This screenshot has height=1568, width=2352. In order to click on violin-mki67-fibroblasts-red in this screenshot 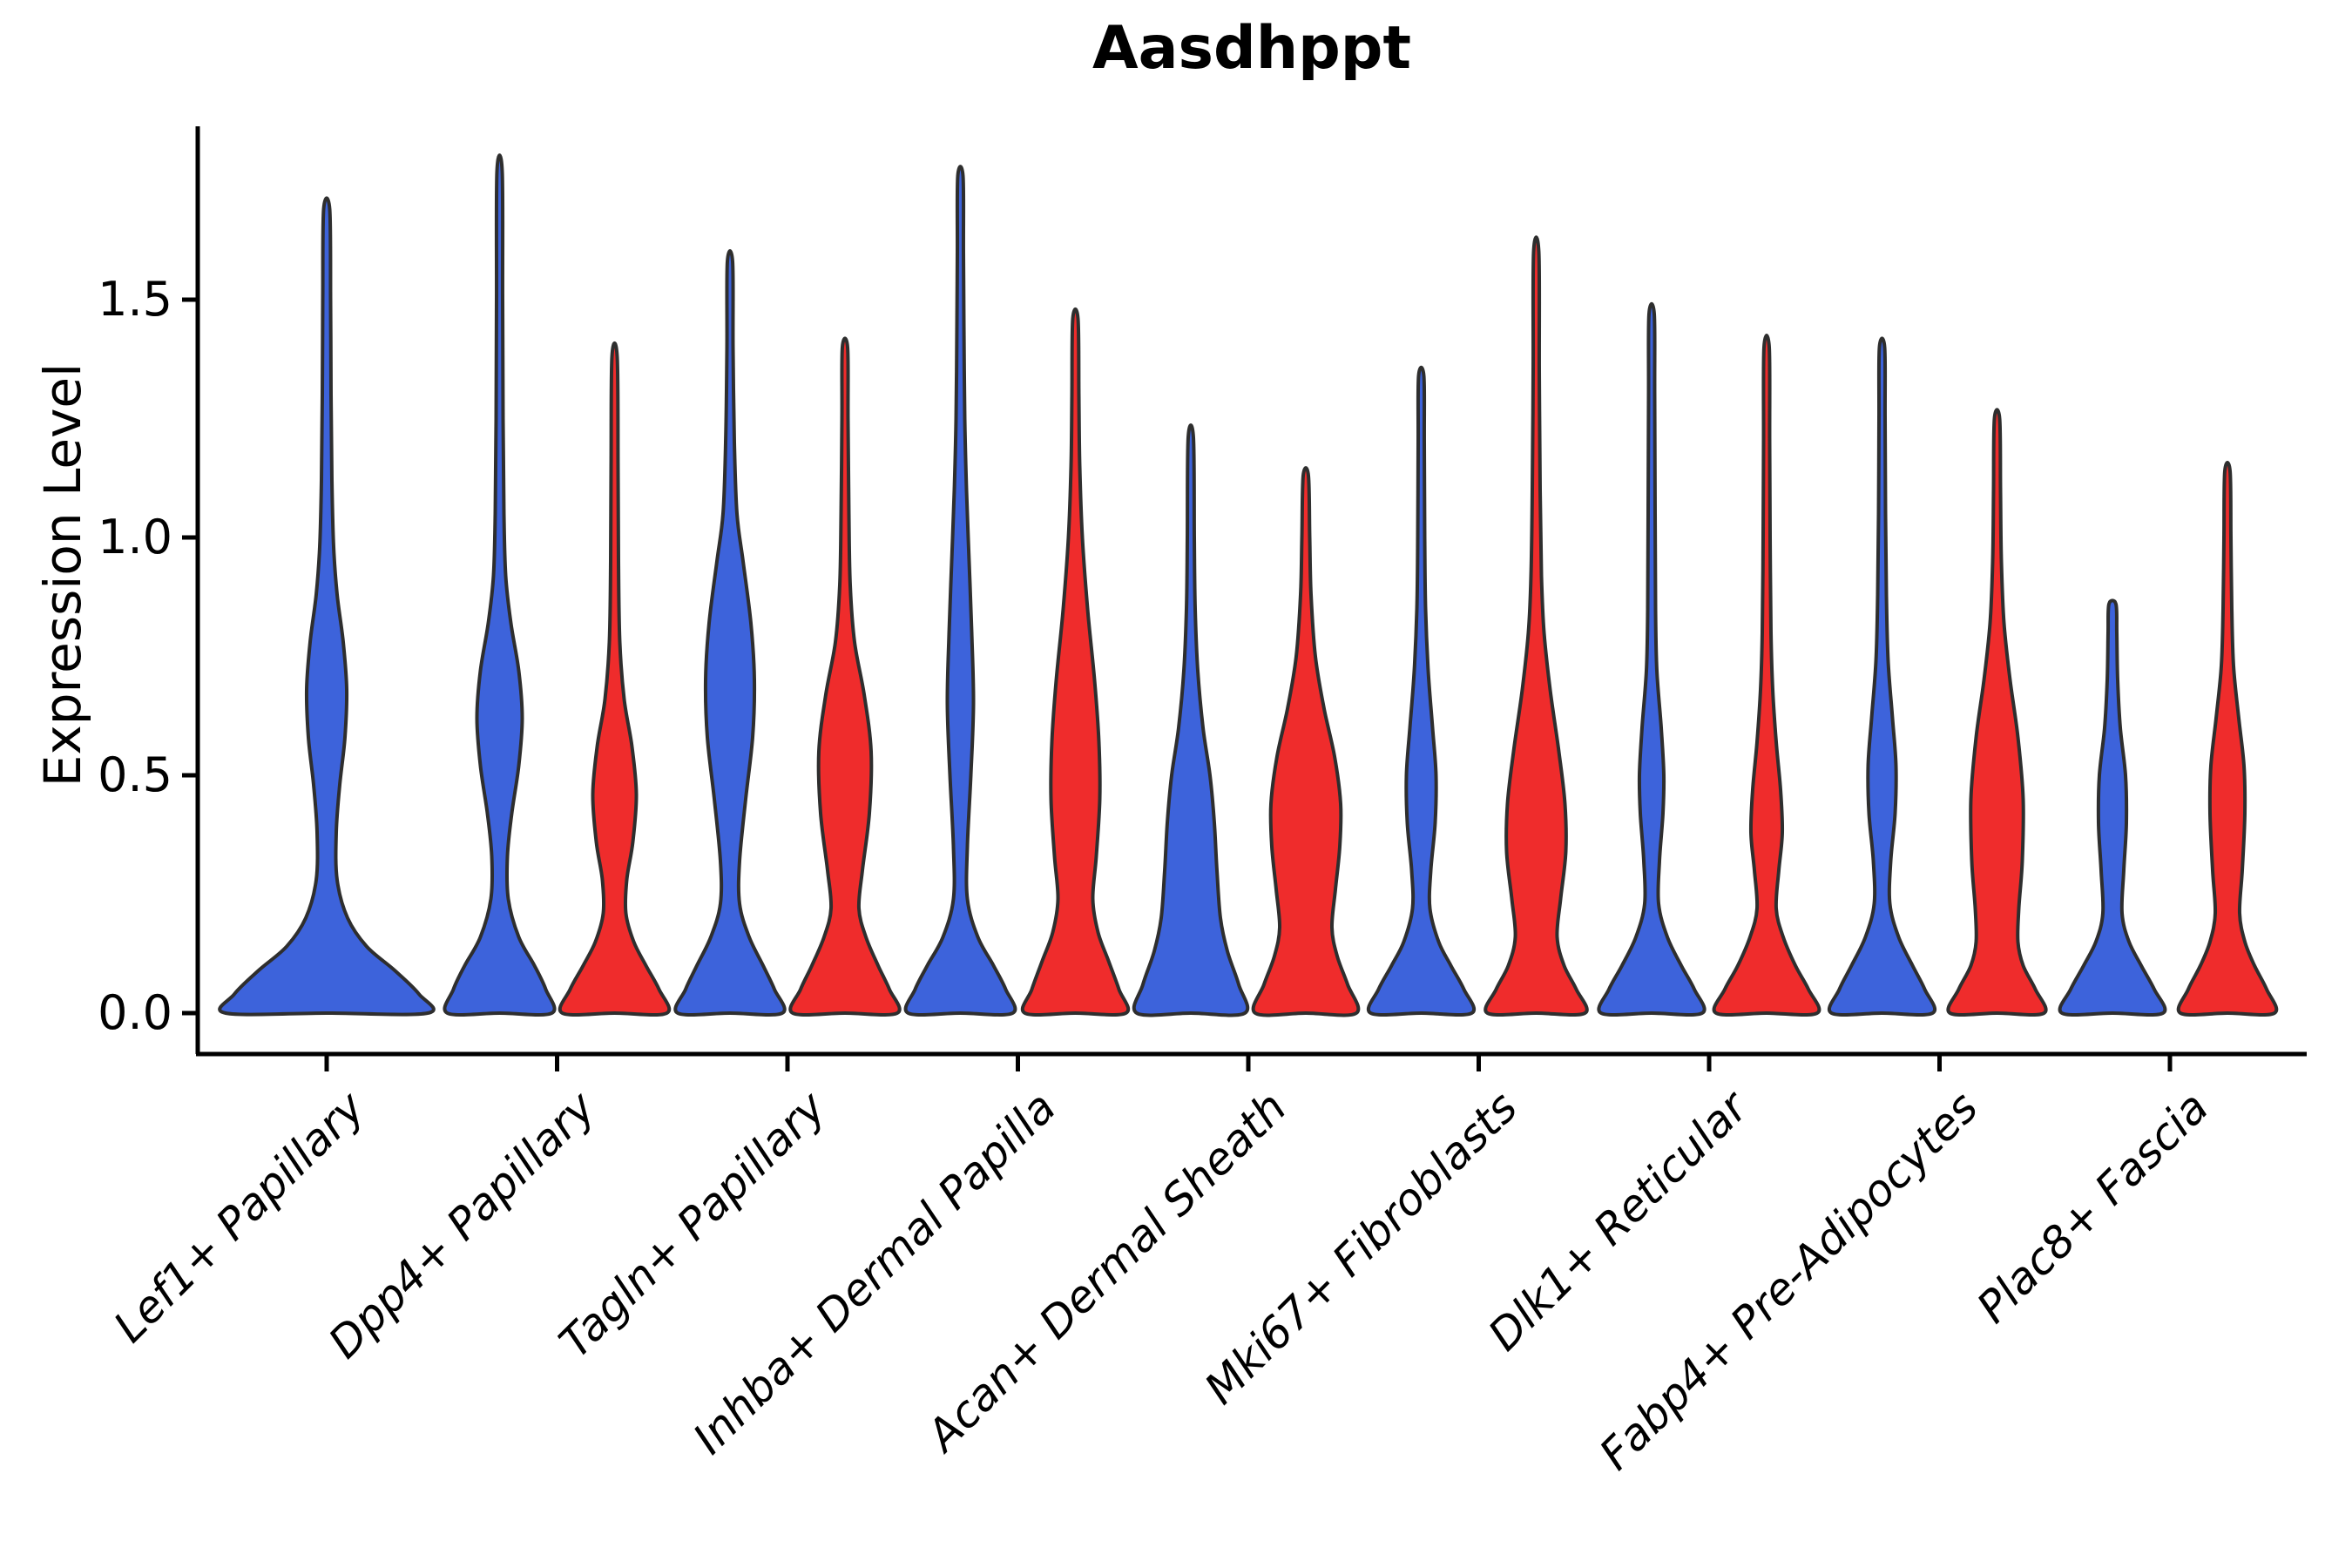, I will do `click(1536, 626)`.